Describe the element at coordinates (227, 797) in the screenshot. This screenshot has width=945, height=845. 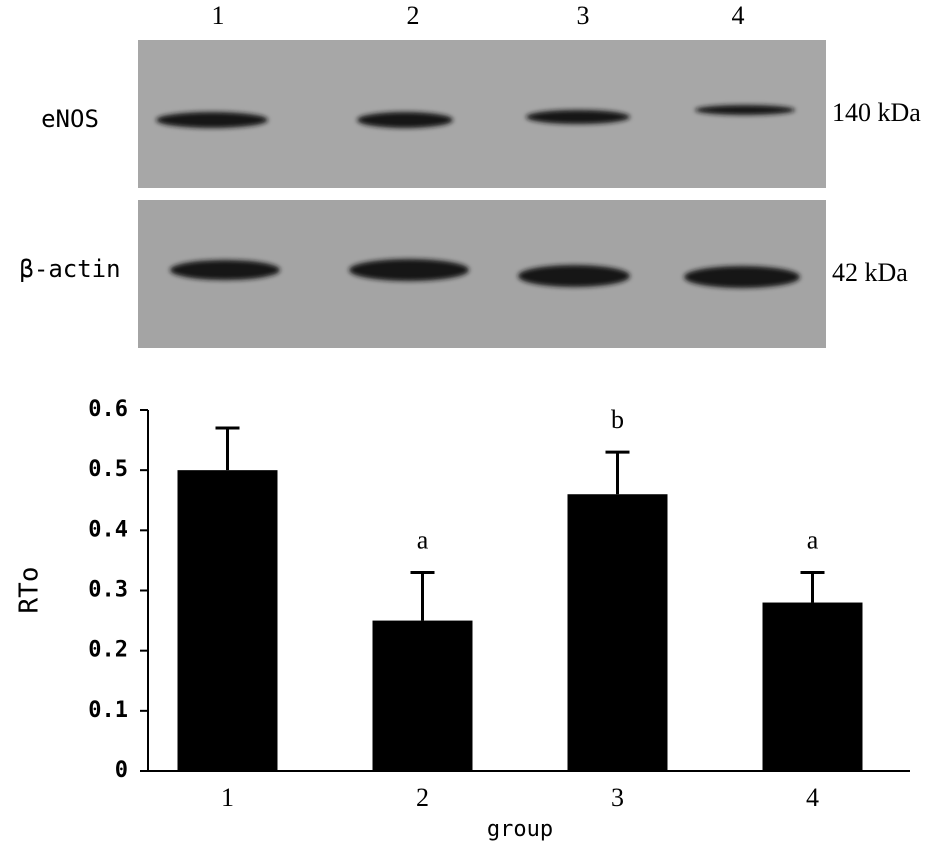
I see `x-tick-label: 1` at that location.